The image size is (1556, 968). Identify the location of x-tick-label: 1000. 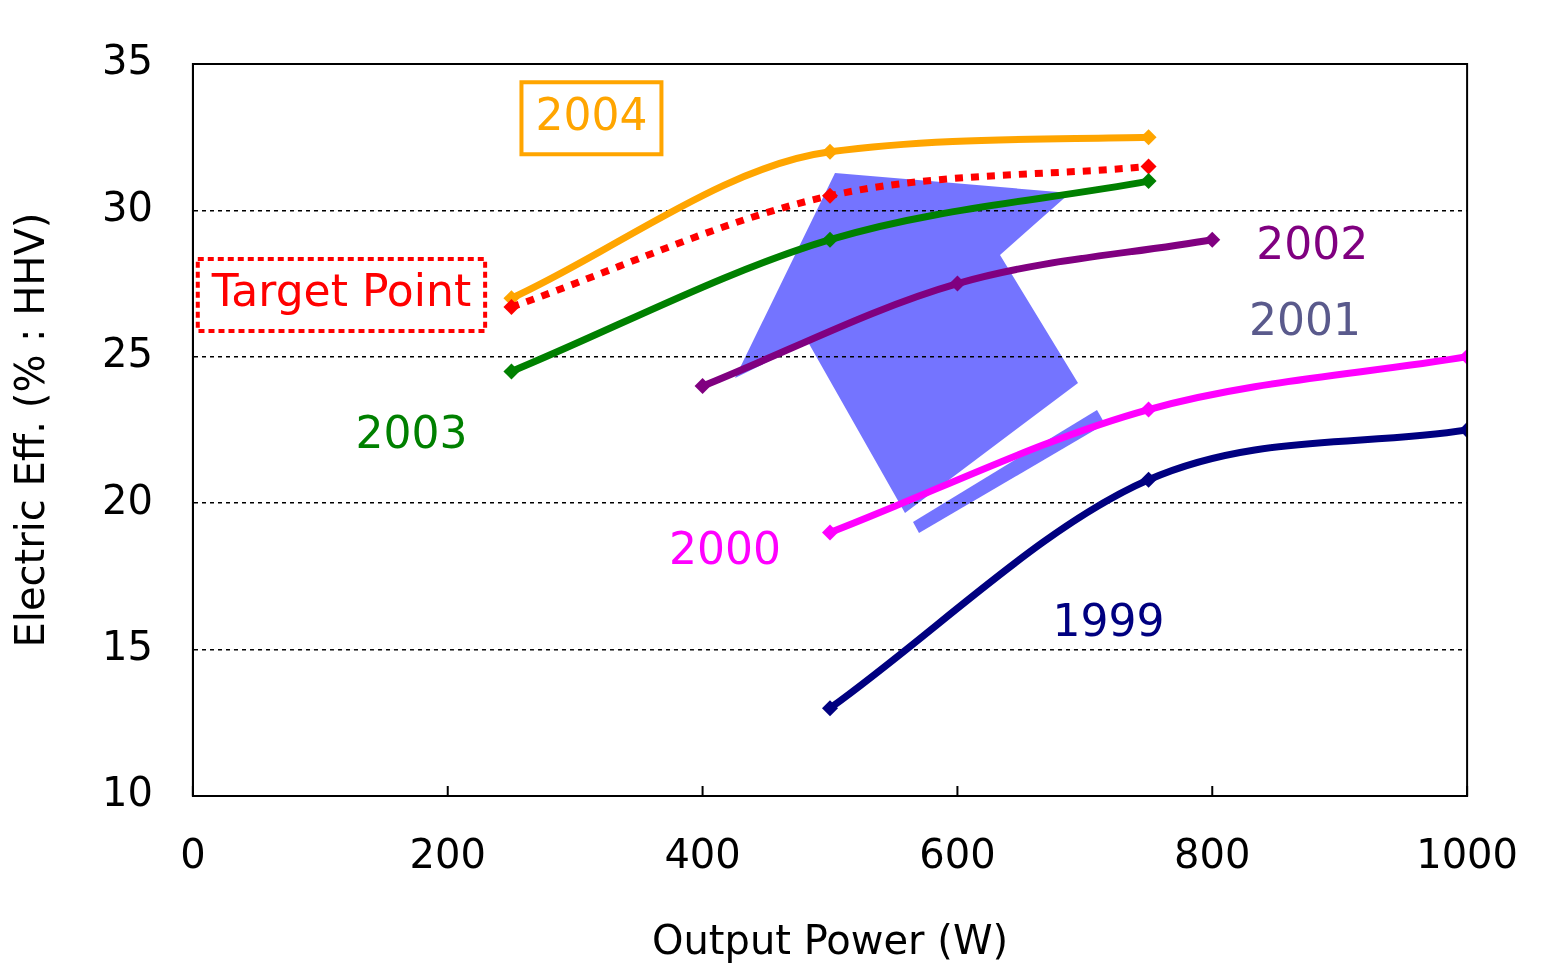
(1467, 854).